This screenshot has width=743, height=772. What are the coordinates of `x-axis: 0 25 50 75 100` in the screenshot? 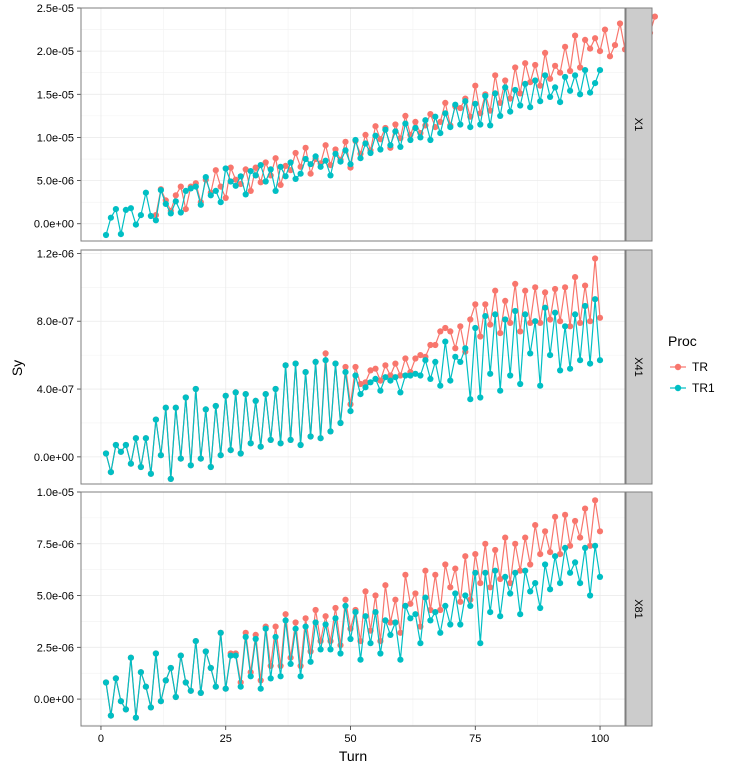 It's located at (353, 735).